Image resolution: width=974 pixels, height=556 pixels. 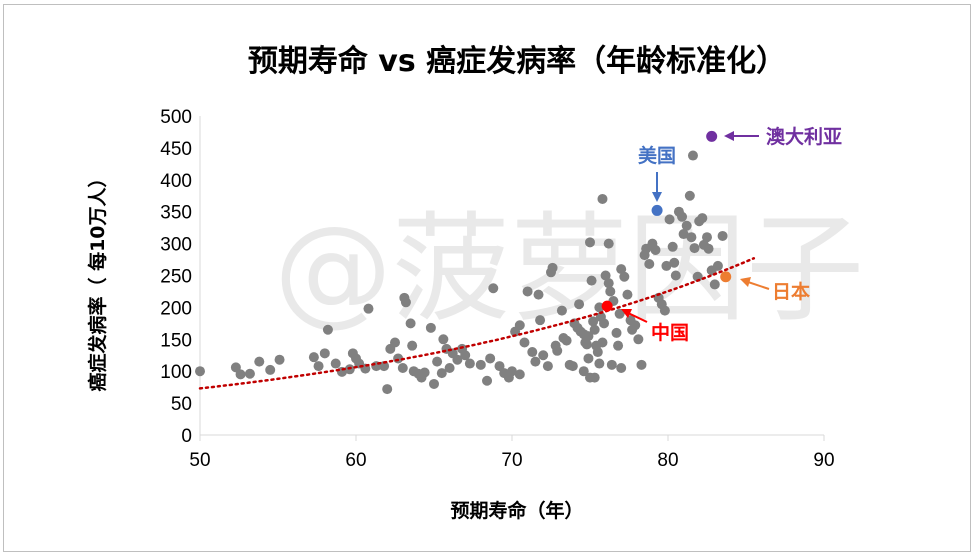 What do you see at coordinates (181, 404) in the screenshot?
I see `y-tick-label: 50` at bounding box center [181, 404].